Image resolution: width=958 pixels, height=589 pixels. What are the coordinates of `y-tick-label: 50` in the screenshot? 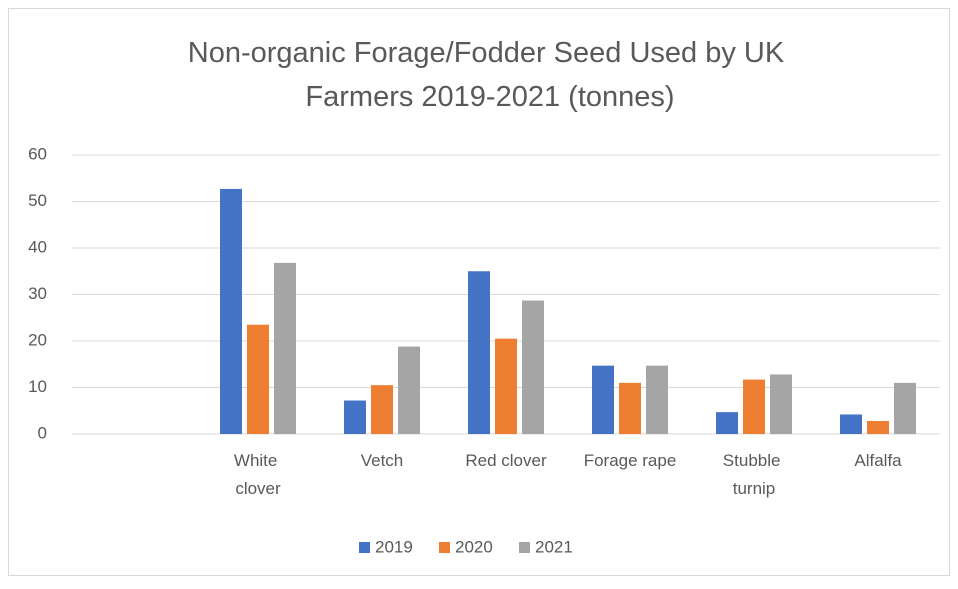 It's located at (37, 200).